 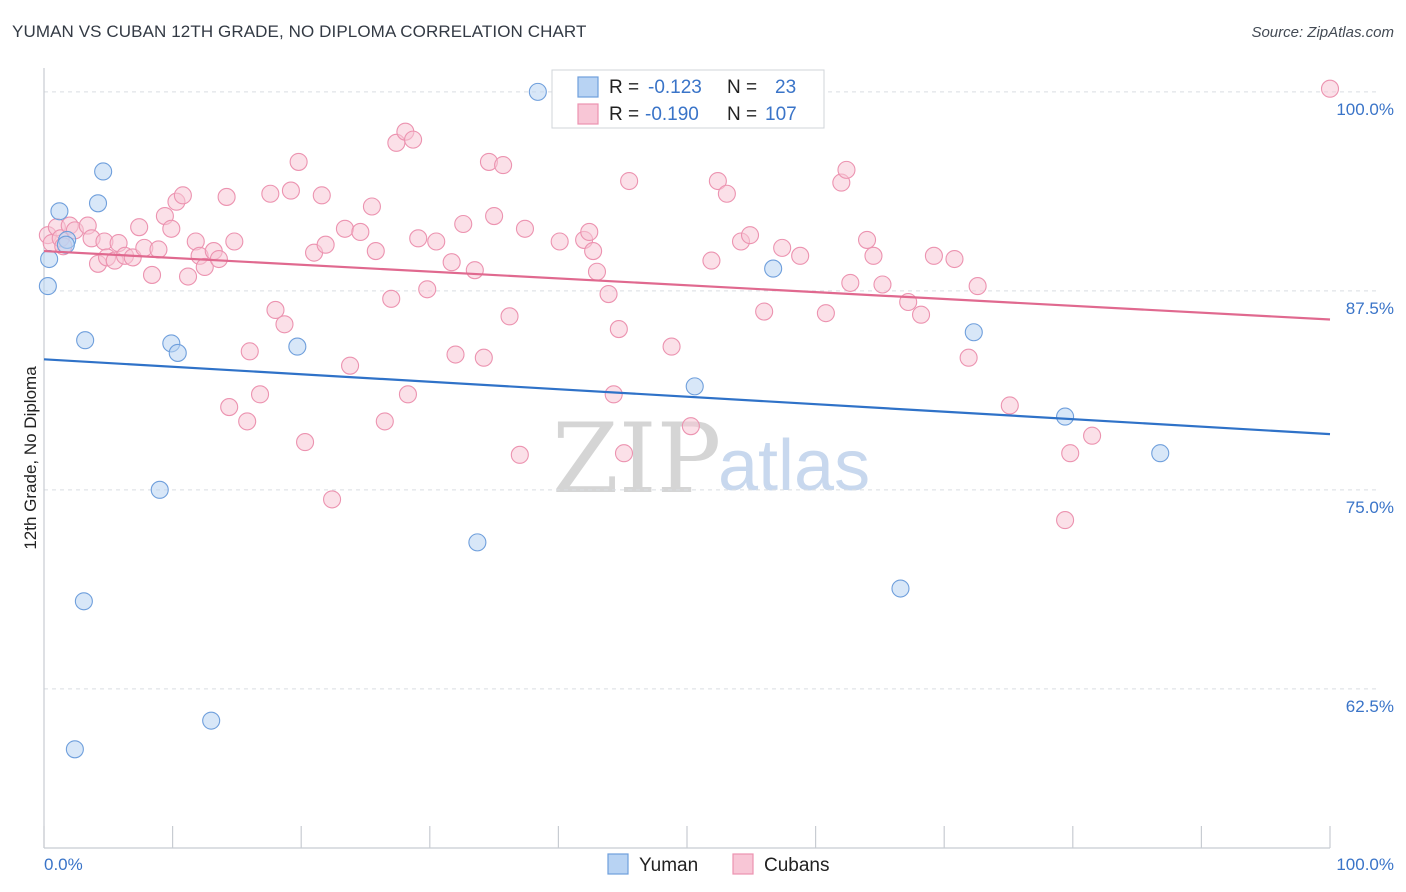 I want to click on bottom-legend-swatch-yuman, so click(x=618, y=864).